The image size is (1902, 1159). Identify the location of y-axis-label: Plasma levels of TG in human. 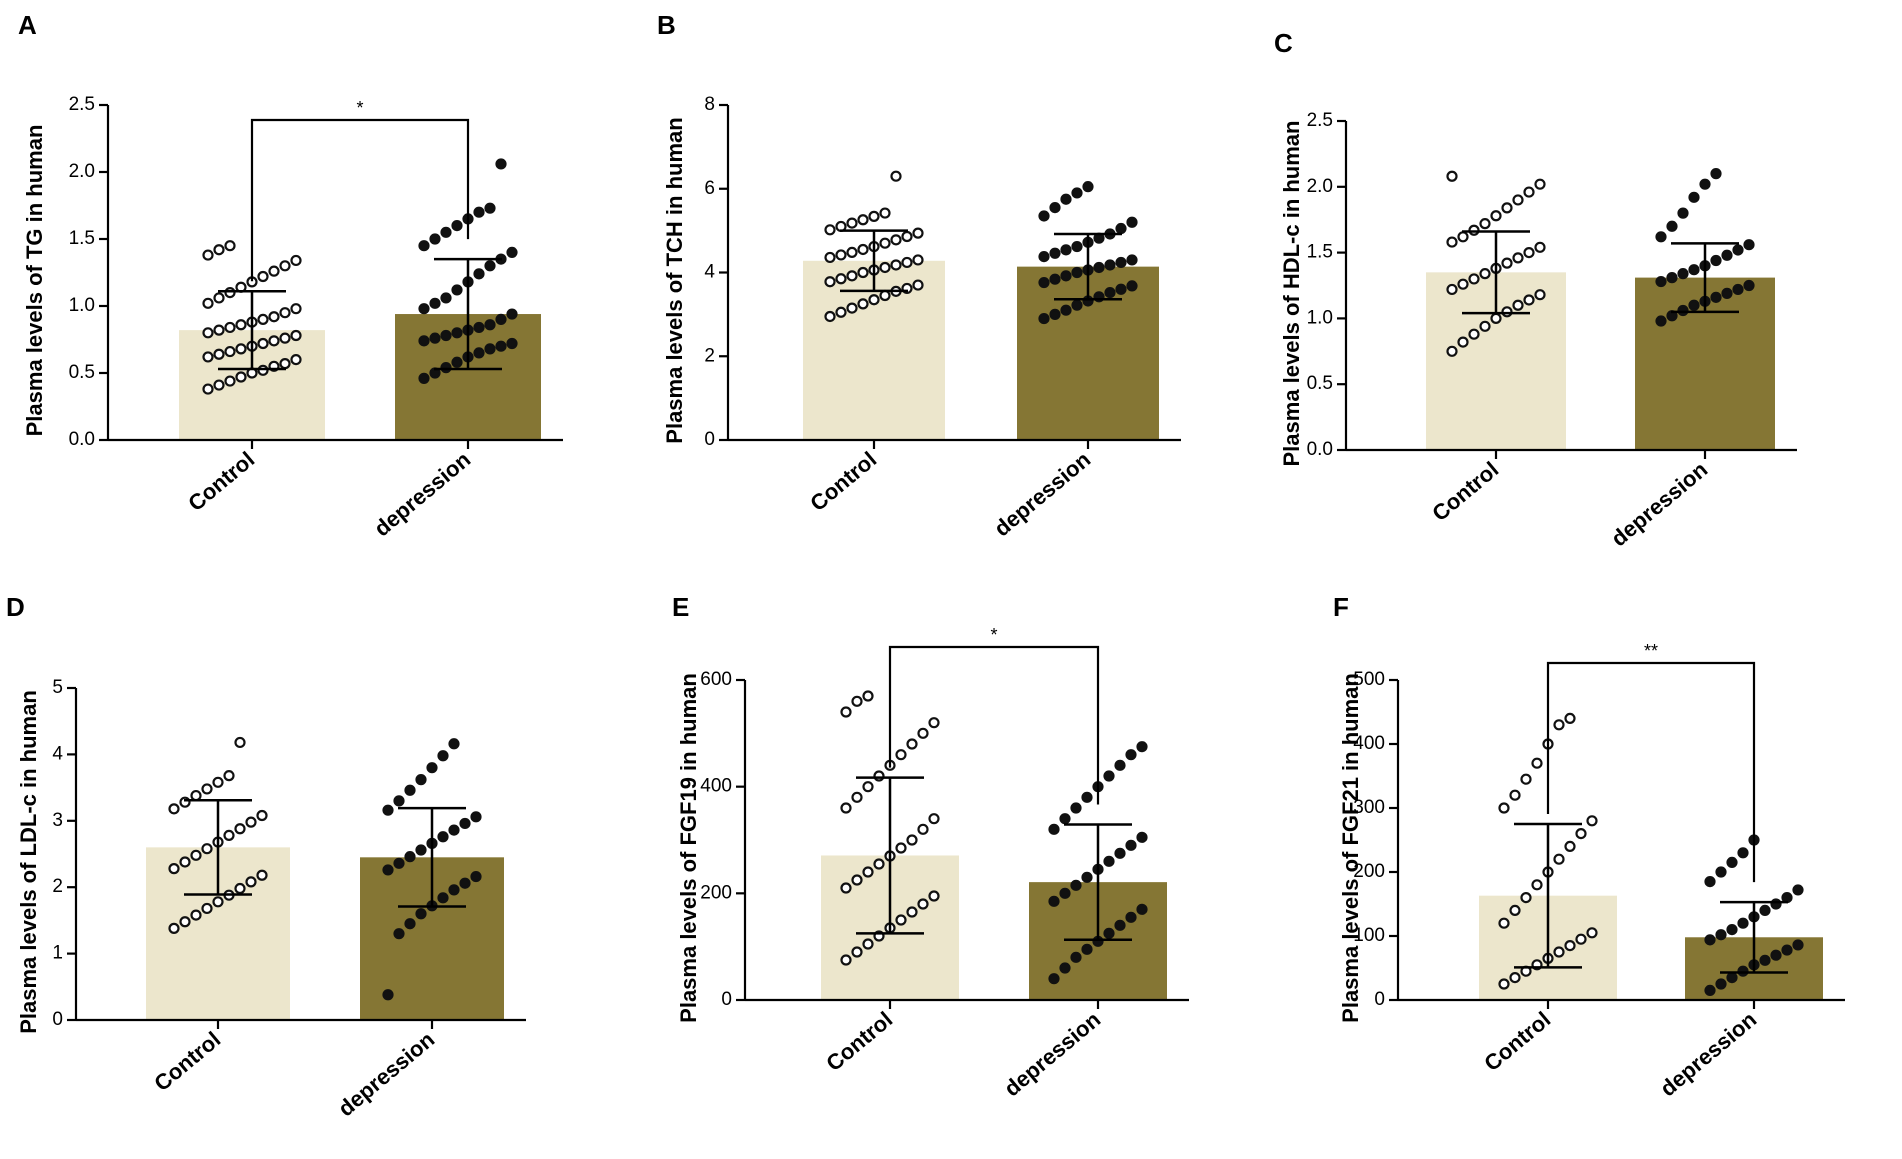
(34, 281).